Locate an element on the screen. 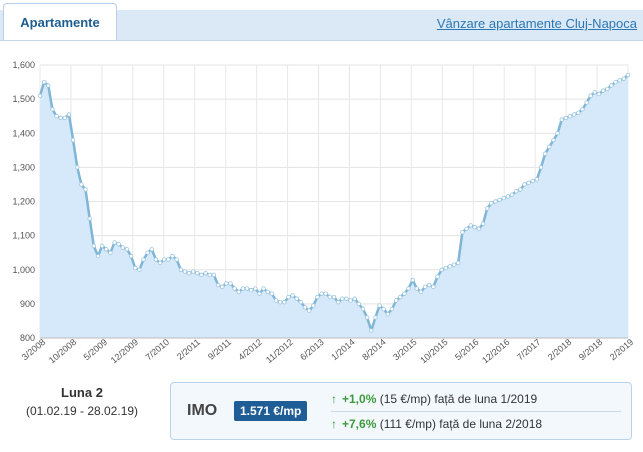 This screenshot has height=452, width=643. y-tick-label: 1,500 is located at coordinates (23, 99).